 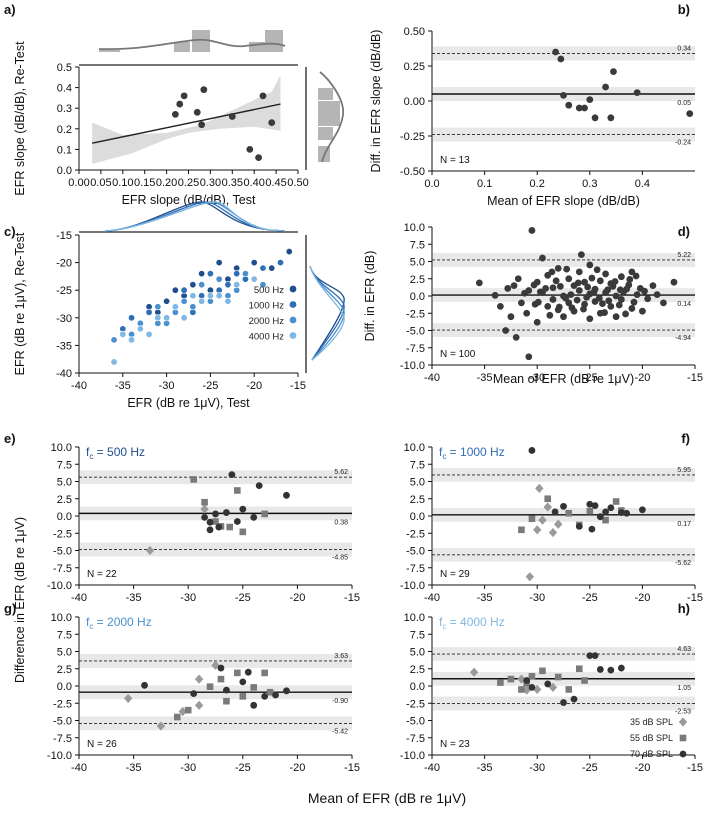 I want to click on legend-label: 500 Hz, so click(x=269, y=290).